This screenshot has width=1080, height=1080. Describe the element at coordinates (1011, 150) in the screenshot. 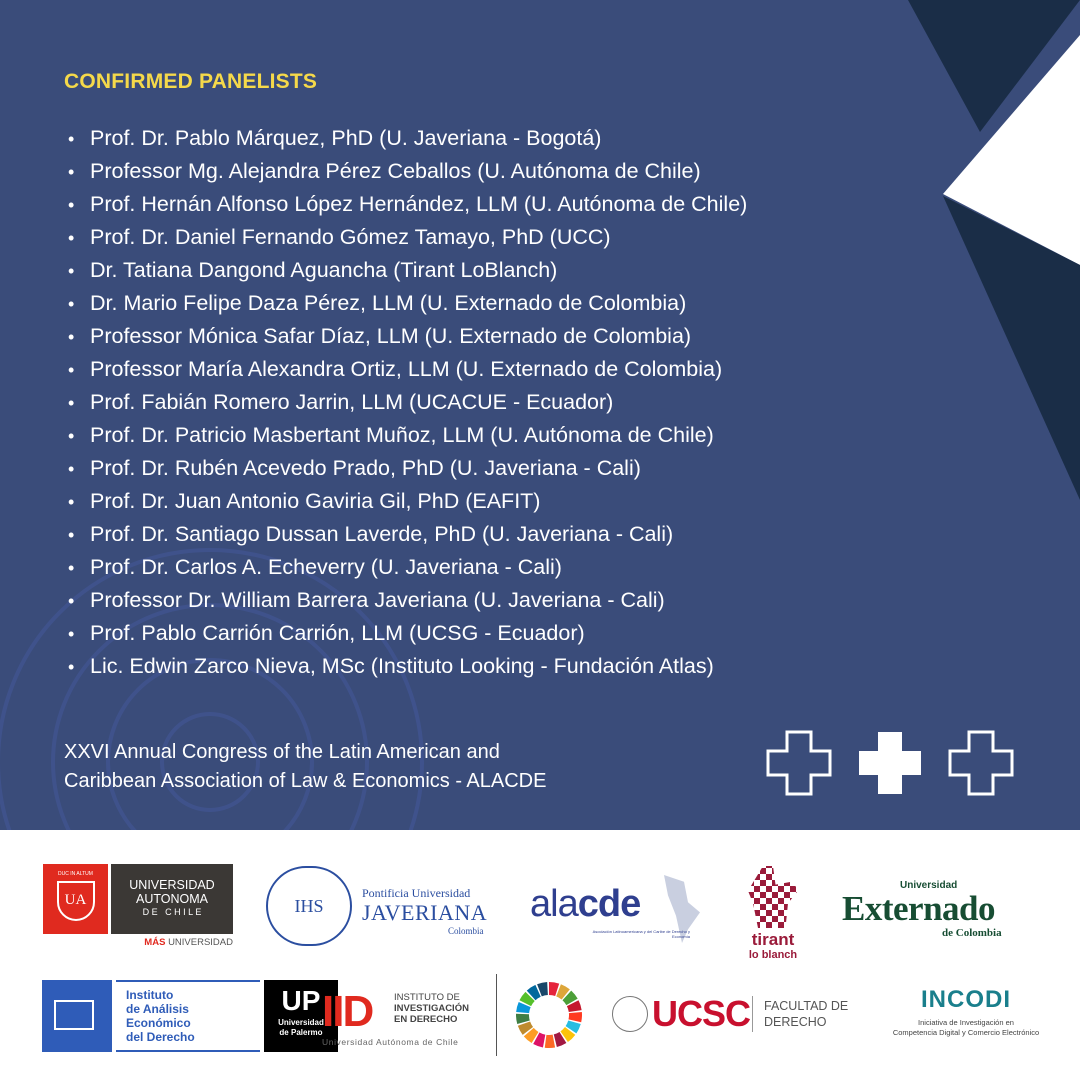

I see `white-triangle` at that location.